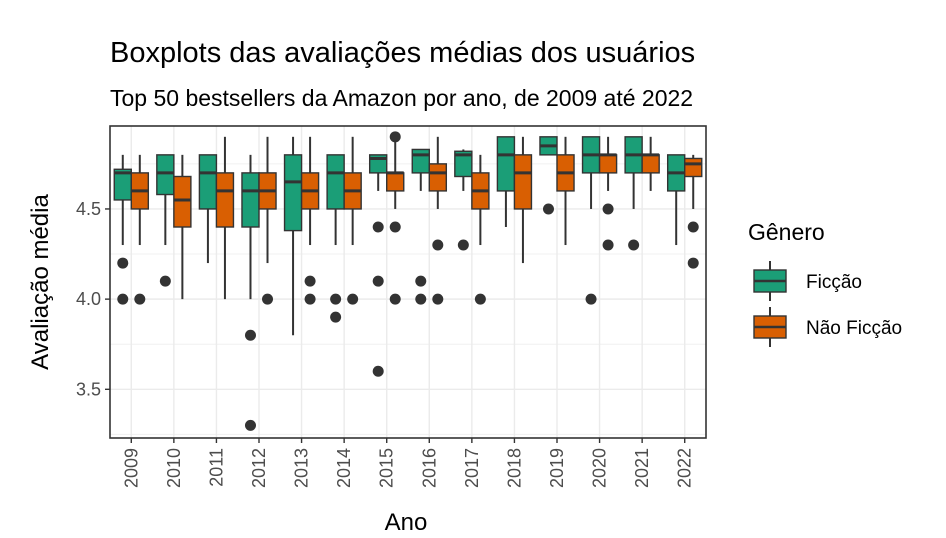 The width and height of the screenshot is (946, 538). Describe the element at coordinates (854, 328) in the screenshot. I see `legend-label: Não Ficção` at that location.